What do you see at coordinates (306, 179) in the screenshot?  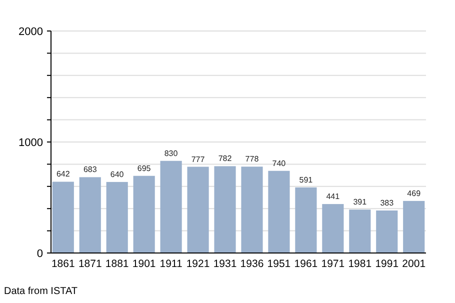 I see `data-label: 591` at bounding box center [306, 179].